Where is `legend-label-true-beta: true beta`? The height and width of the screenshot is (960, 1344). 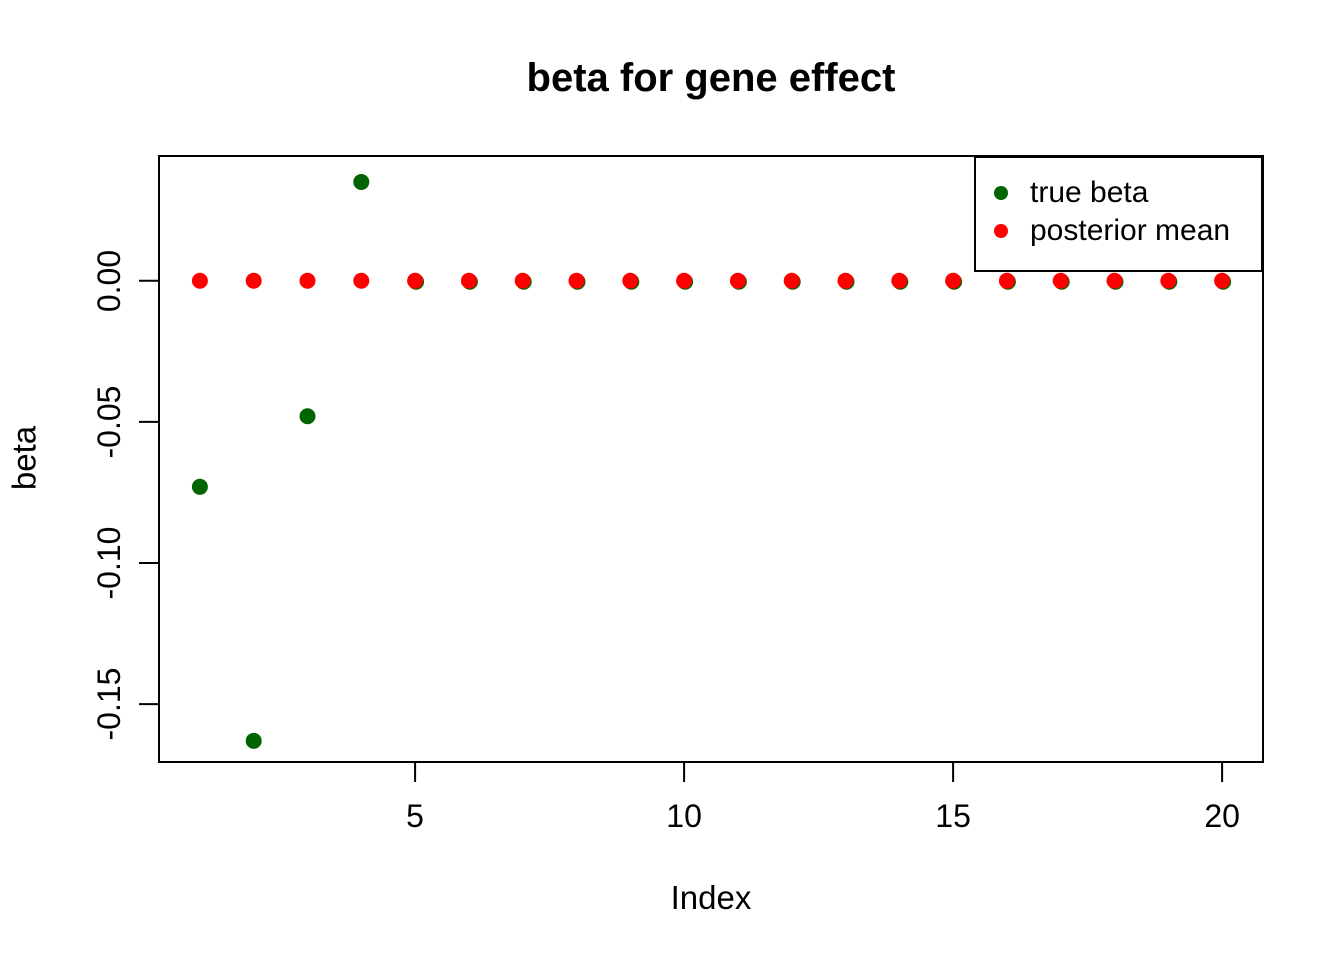
legend-label-true-beta: true beta is located at coordinates (1089, 192).